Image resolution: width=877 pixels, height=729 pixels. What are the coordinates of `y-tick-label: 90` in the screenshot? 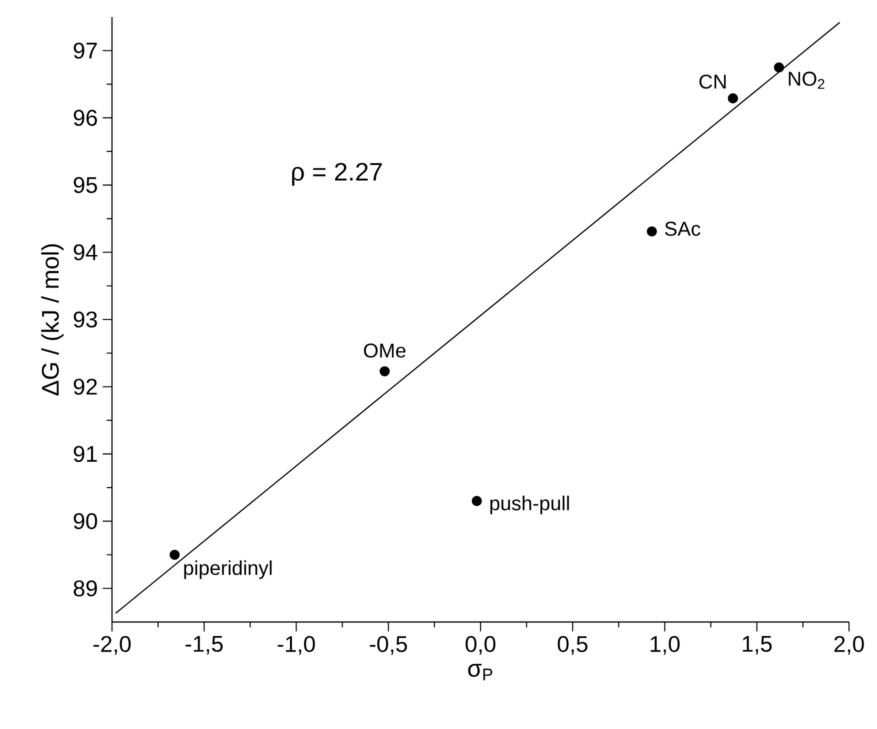 It's located at (86, 521).